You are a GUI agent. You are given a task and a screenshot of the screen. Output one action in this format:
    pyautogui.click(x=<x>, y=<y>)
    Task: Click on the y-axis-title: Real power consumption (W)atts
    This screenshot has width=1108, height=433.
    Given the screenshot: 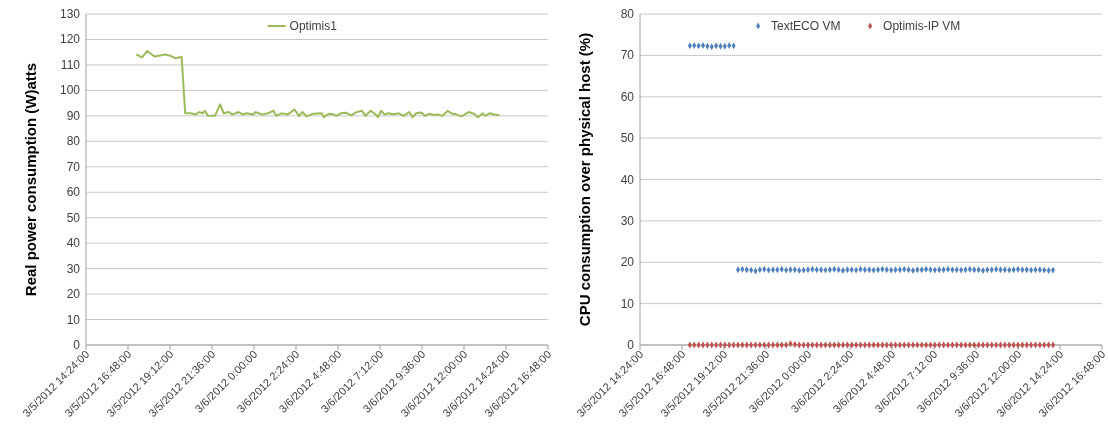 What is the action you would take?
    pyautogui.click(x=30, y=179)
    